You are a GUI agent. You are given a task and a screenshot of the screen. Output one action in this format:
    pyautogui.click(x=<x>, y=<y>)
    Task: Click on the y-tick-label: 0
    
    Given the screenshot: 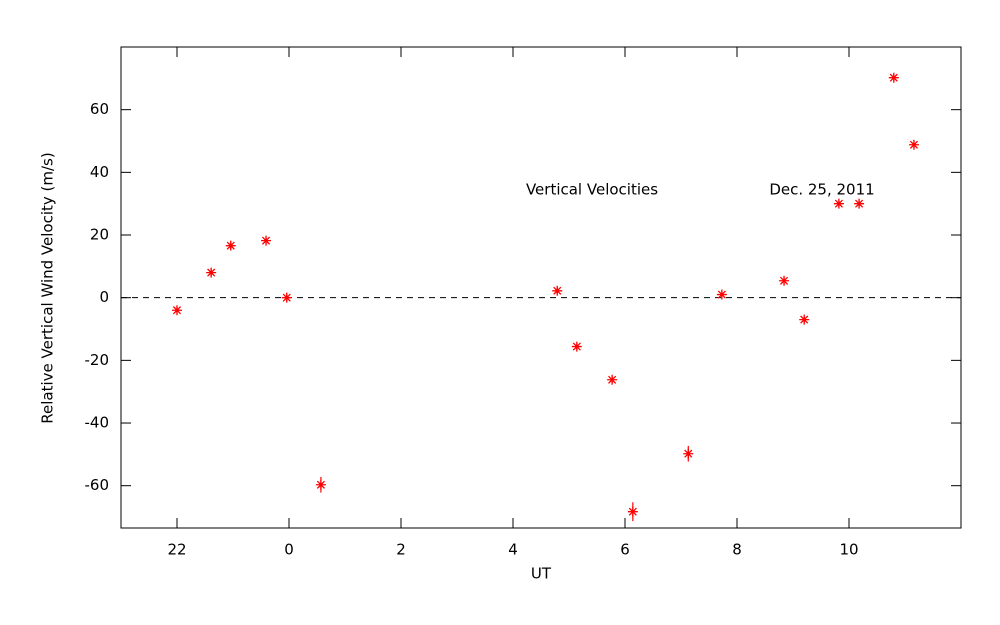 What is the action you would take?
    pyautogui.click(x=104, y=297)
    